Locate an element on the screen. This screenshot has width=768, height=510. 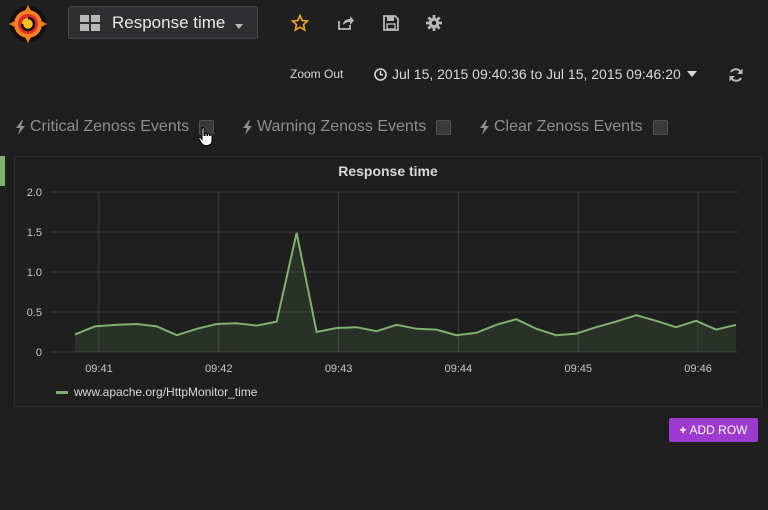
add-row-label: ADD ROW is located at coordinates (718, 430).